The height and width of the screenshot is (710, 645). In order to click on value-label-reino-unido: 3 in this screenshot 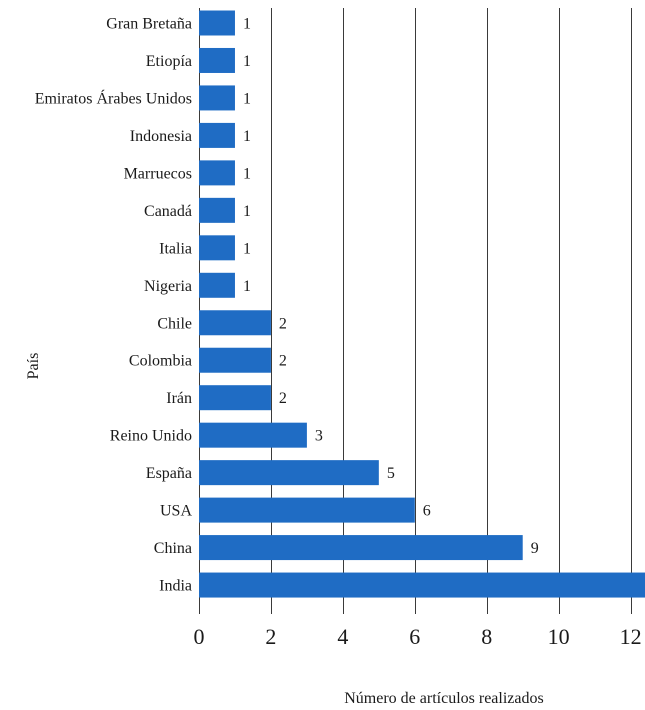, I will do `click(319, 436)`.